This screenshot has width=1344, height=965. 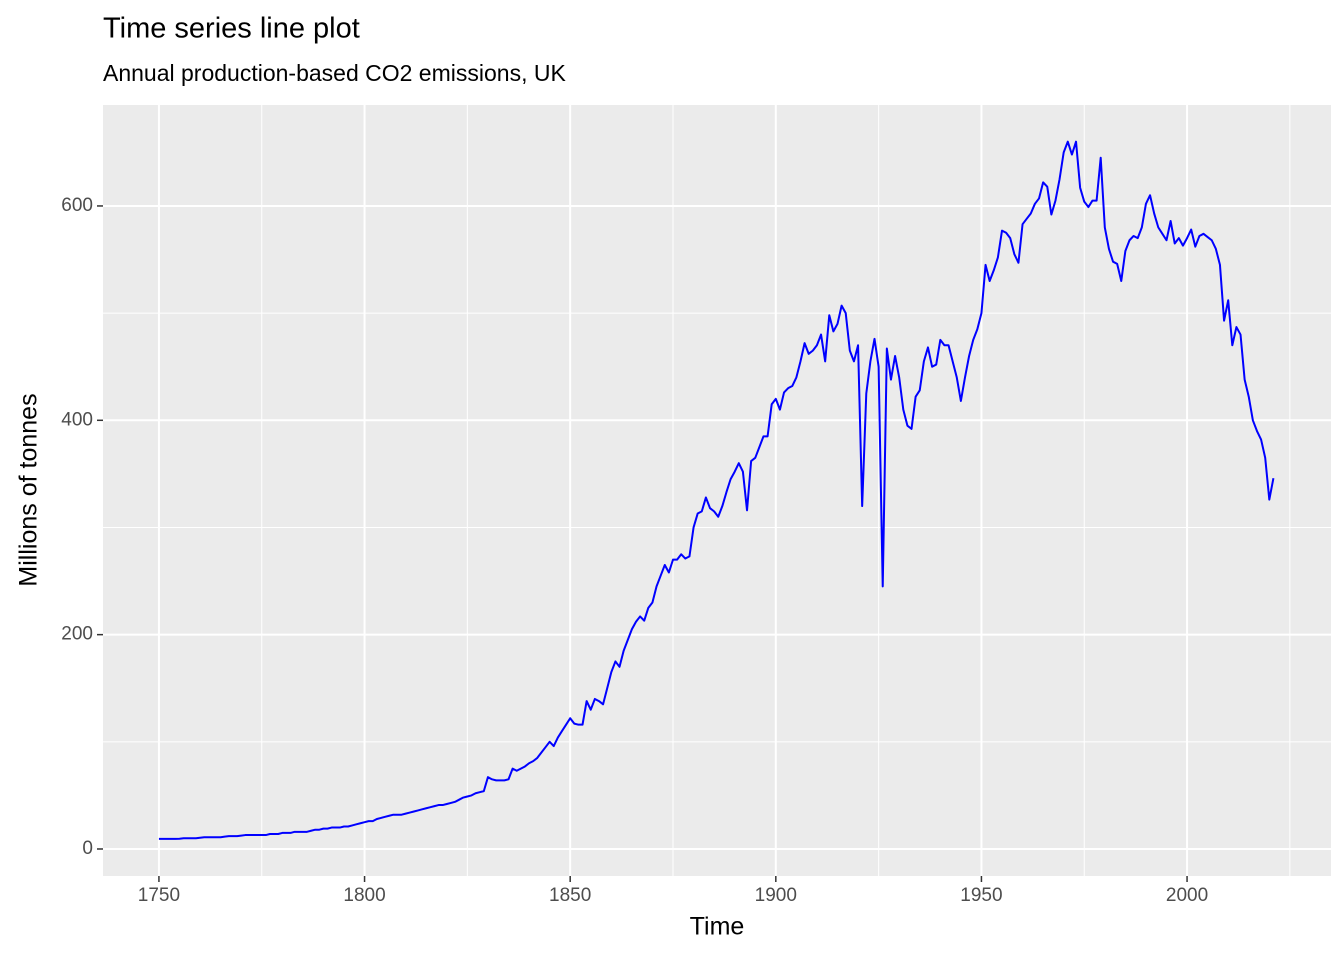 I want to click on x-tick-label: 2000, so click(x=1187, y=895).